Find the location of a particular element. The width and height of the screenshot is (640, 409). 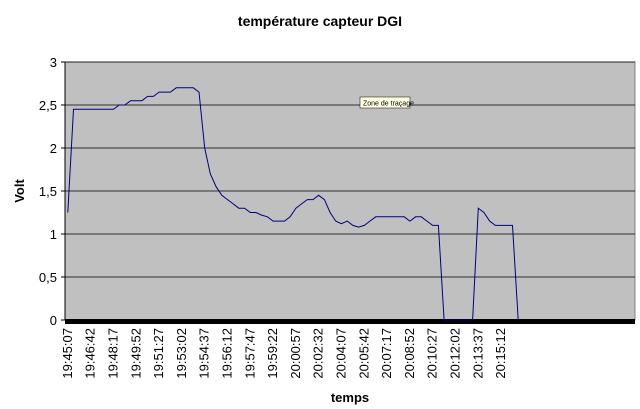

y-tick-label: 1 is located at coordinates (53, 234).